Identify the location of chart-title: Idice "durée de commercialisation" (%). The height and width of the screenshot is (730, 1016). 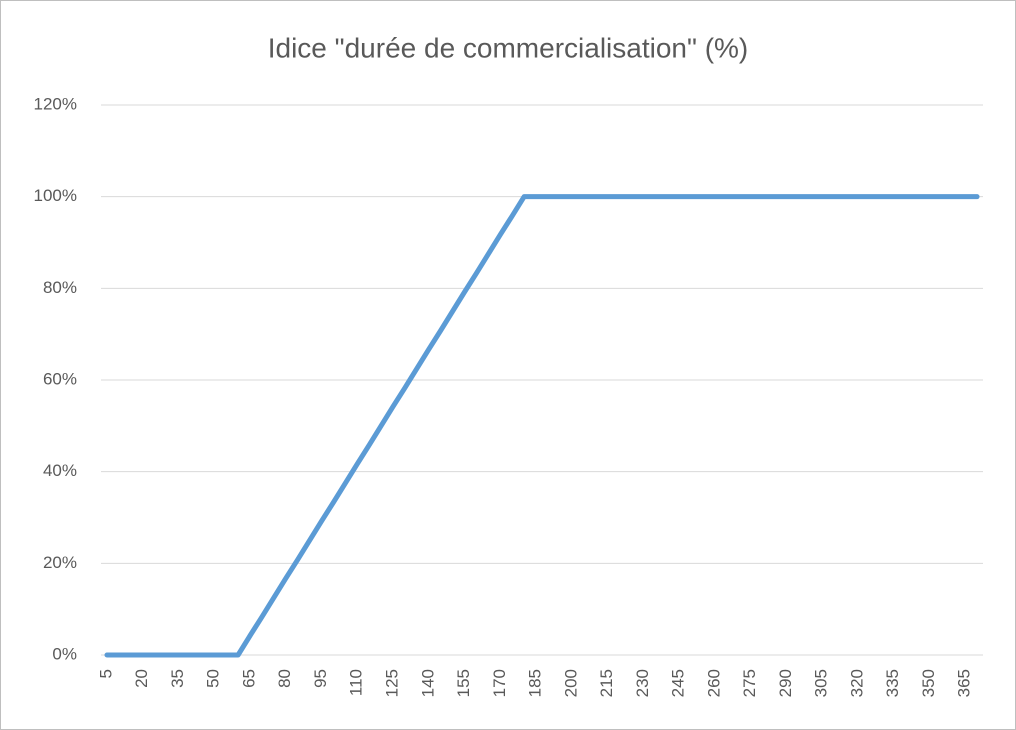
(508, 47).